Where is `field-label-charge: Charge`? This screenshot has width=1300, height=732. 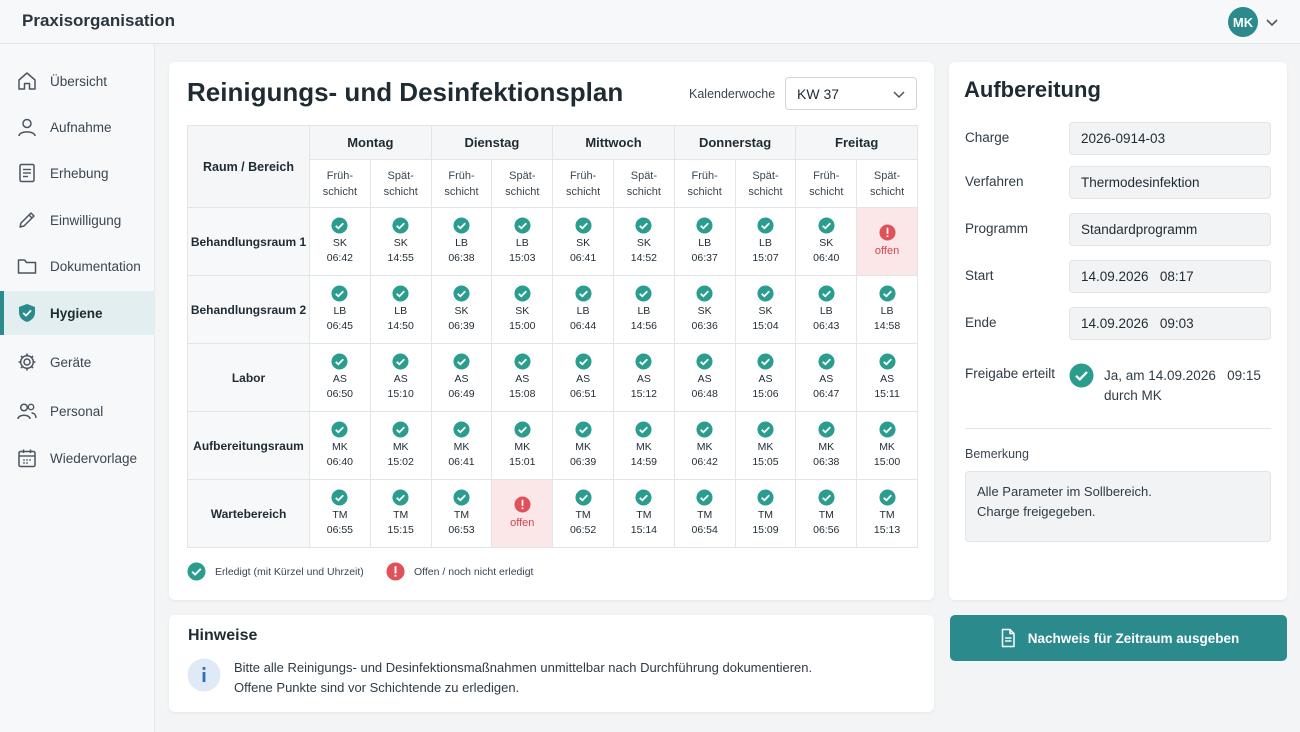
field-label-charge: Charge is located at coordinates (987, 137).